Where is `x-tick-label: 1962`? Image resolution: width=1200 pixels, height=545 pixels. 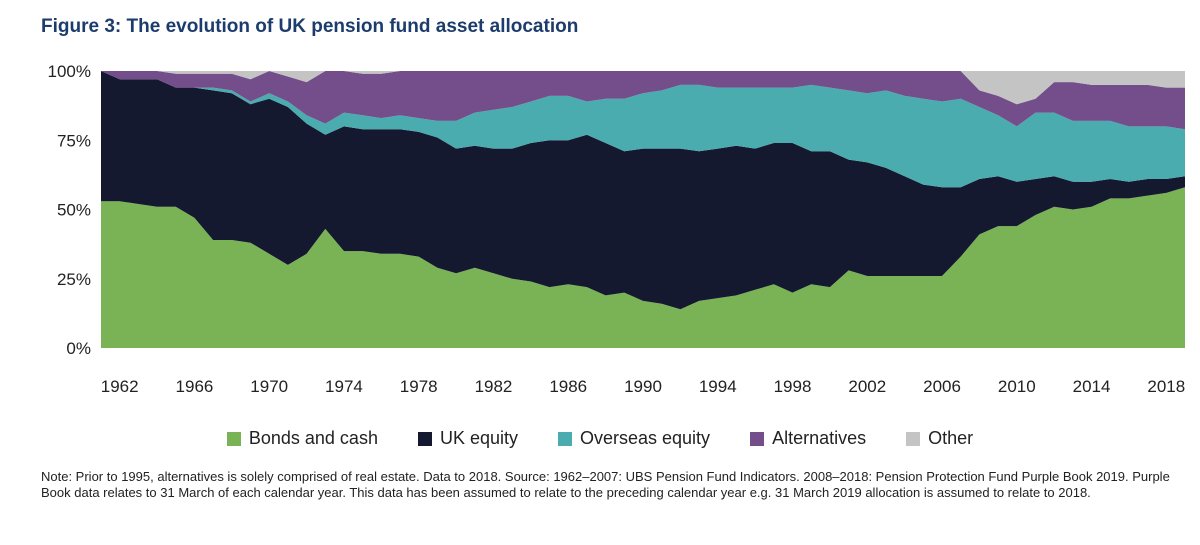 x-tick-label: 1962 is located at coordinates (120, 386).